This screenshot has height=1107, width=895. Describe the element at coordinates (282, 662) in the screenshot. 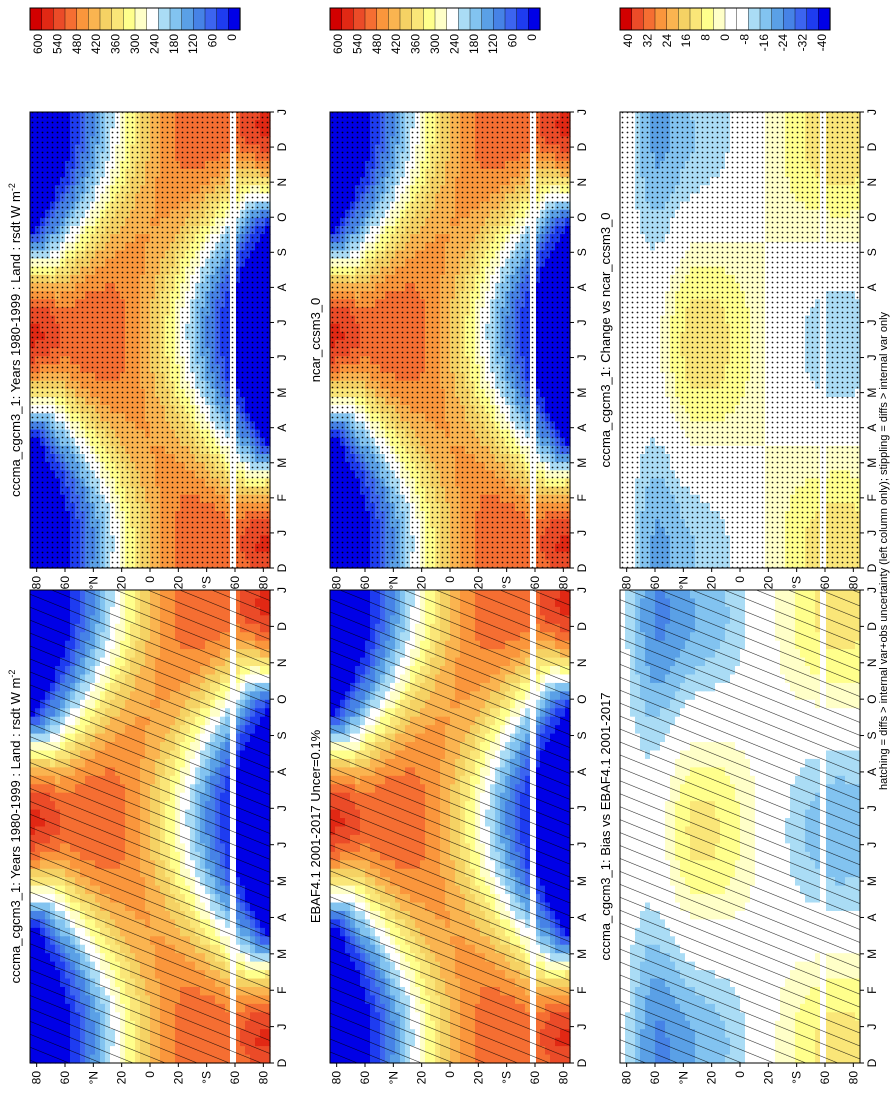

I see `month-tick-label: N` at that location.